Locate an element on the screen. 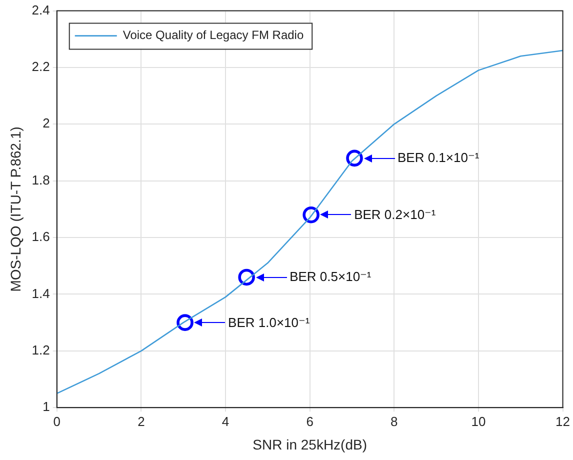 This screenshot has height=460, width=573. x-tick-label: 2 is located at coordinates (141, 421).